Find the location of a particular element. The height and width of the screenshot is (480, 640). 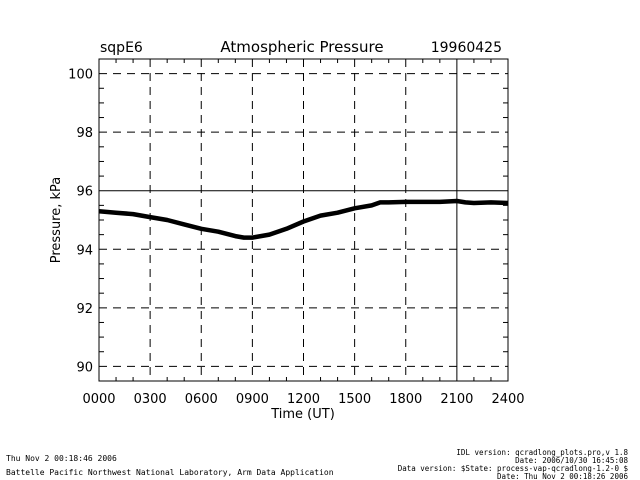

x-tick-labels: 0000 0300 0600 0900 1200 1500 1800 2100 2400 is located at coordinates (303, 399).